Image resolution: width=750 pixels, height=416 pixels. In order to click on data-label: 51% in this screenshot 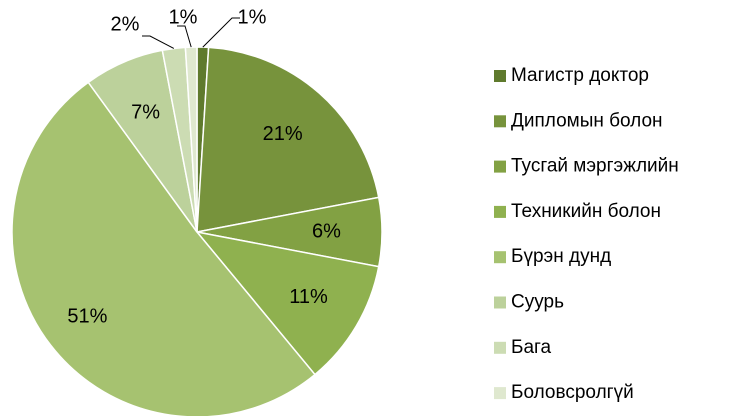, I will do `click(87, 316)`.